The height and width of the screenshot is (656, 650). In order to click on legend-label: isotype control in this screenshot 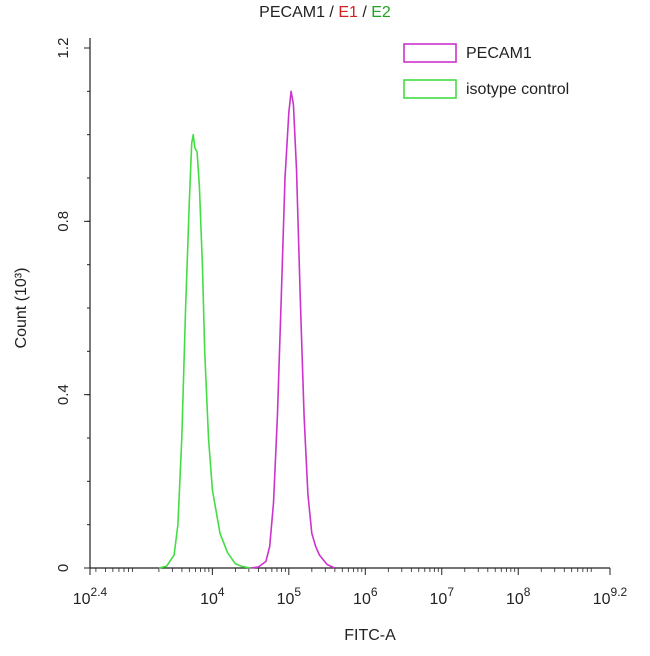, I will do `click(517, 89)`.